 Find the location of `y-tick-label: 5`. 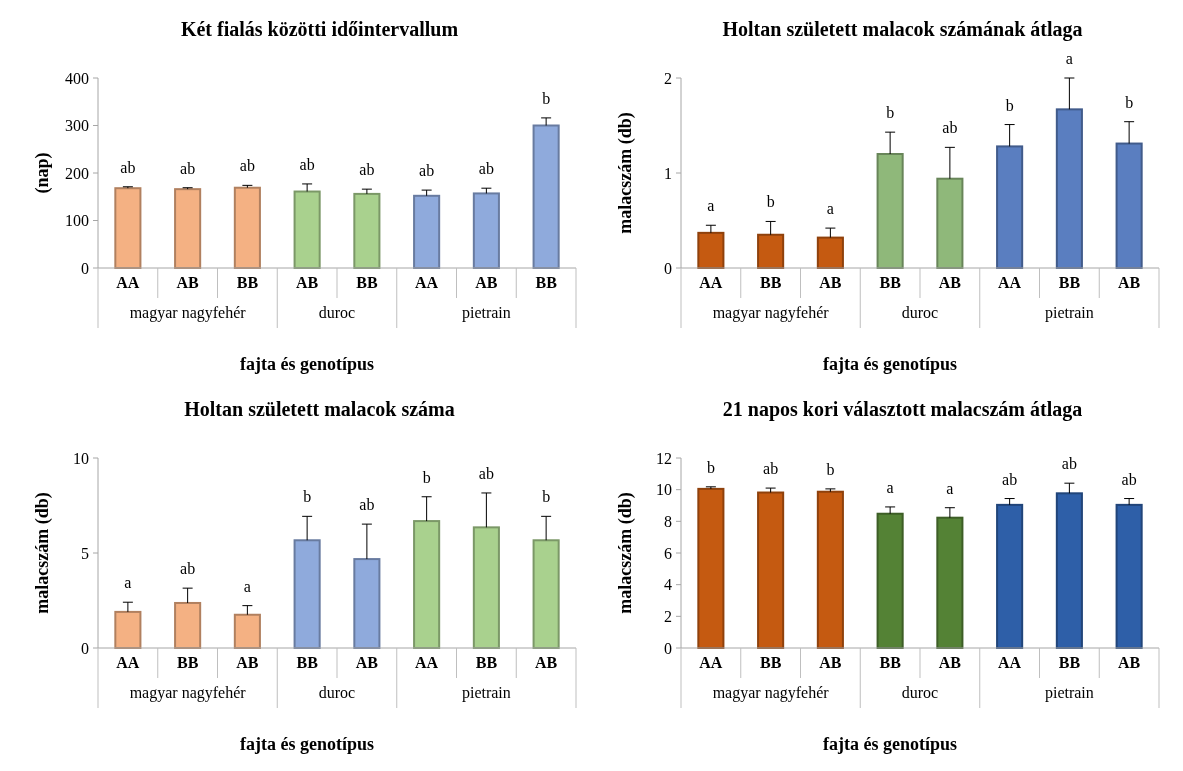

y-tick-label: 5 is located at coordinates (85, 553).